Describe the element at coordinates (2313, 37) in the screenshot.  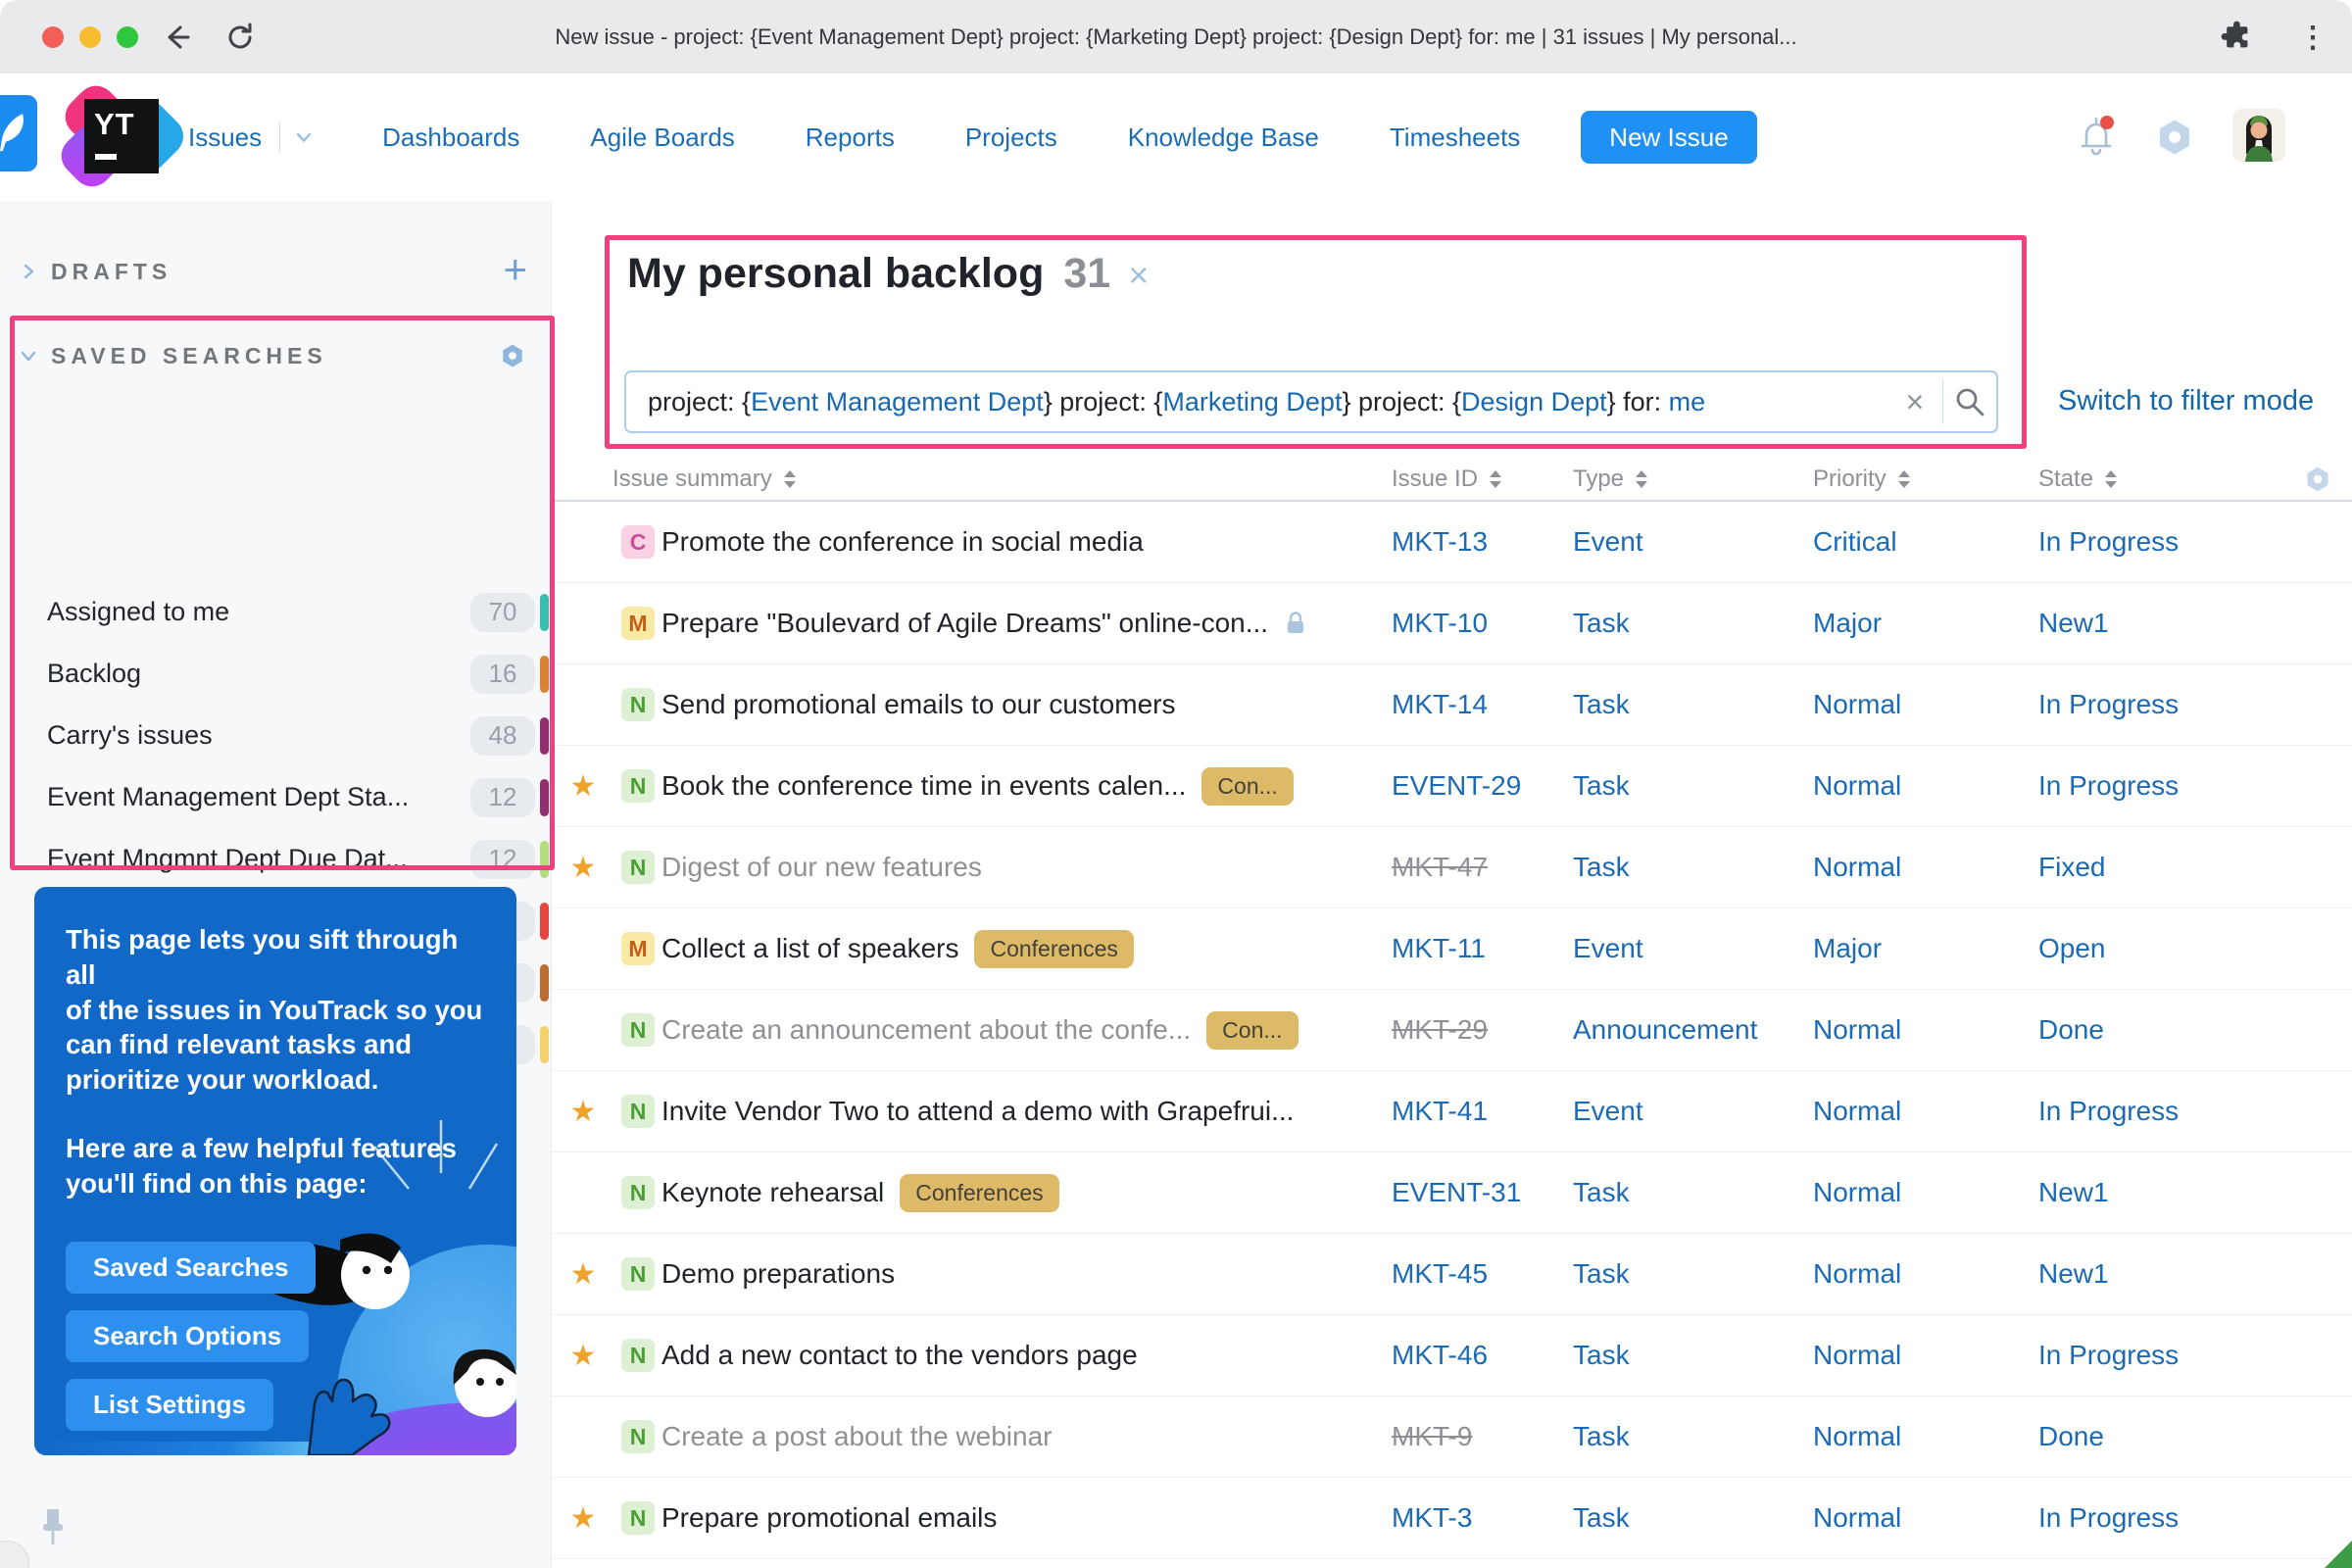
I see `browser-menu-kebab: ⋮` at that location.